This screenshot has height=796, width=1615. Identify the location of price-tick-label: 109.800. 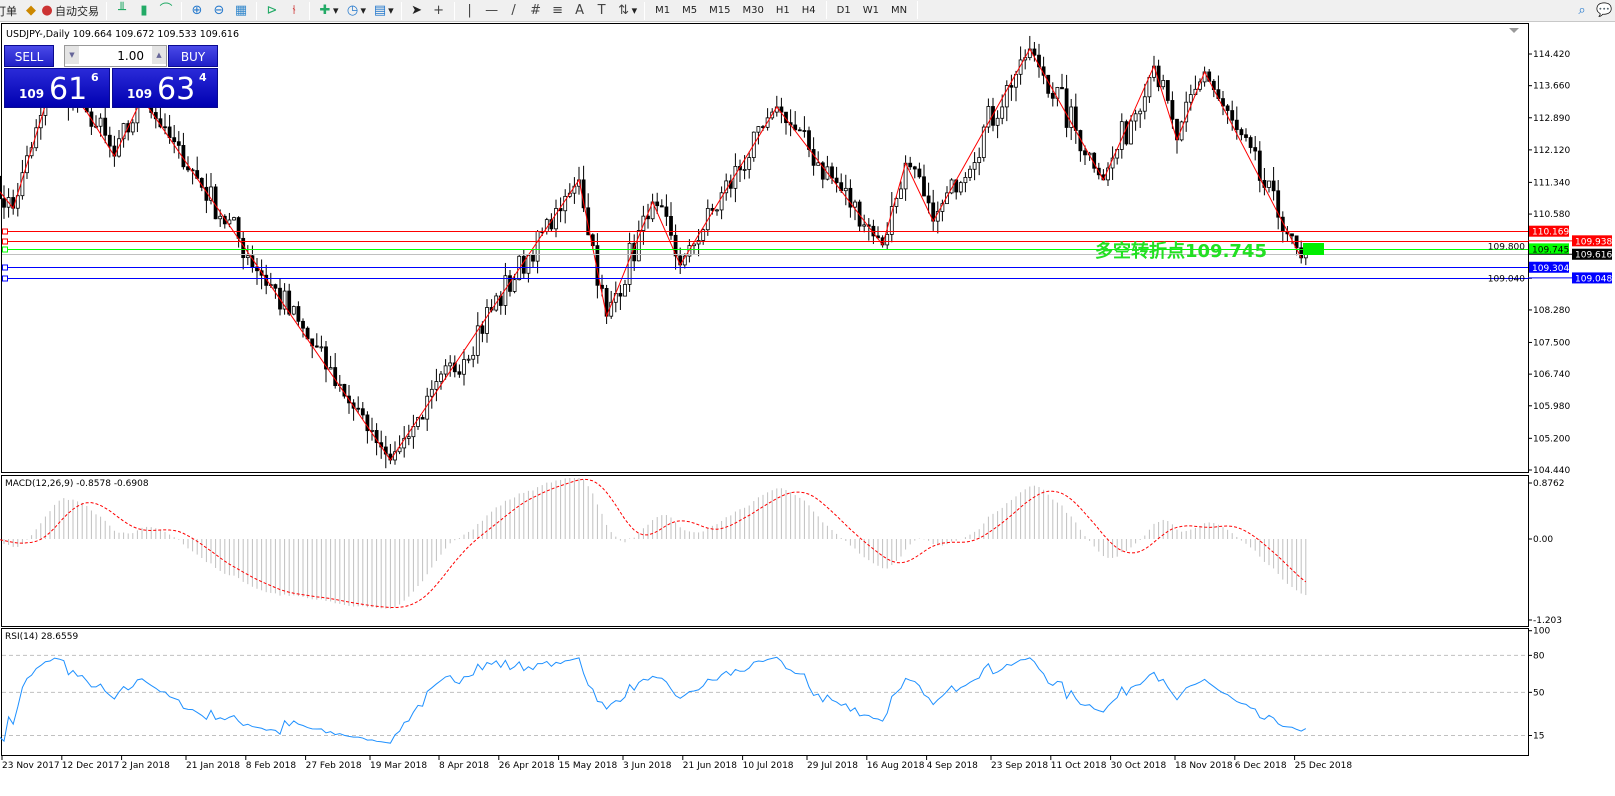
(1506, 248).